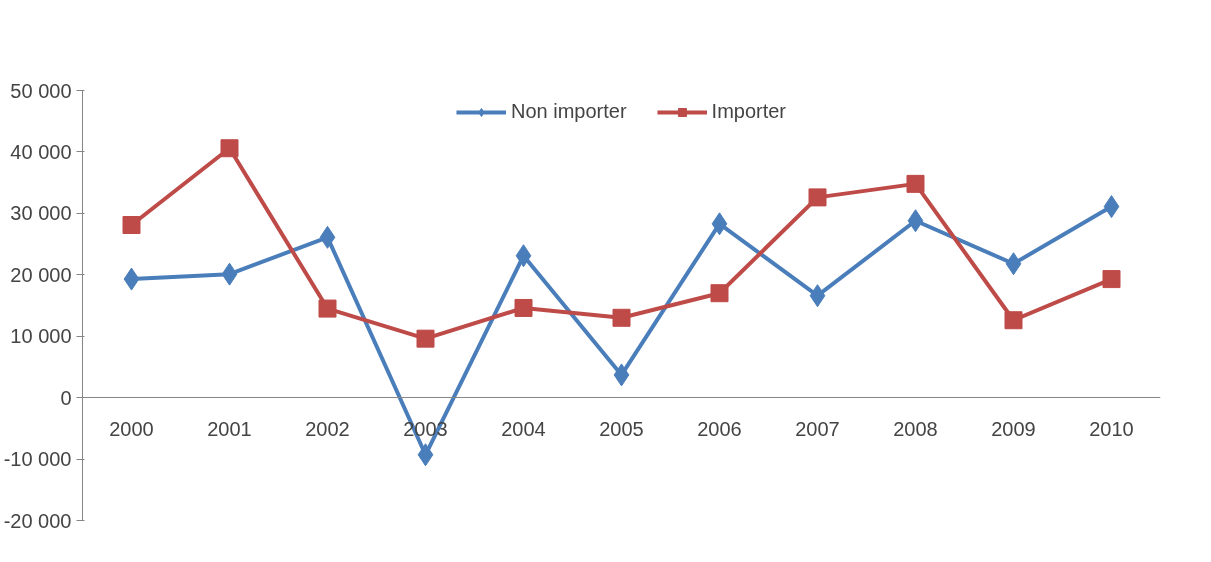 Image resolution: width=1211 pixels, height=562 pixels. What do you see at coordinates (568, 111) in the screenshot?
I see `legend-label: Non importer` at bounding box center [568, 111].